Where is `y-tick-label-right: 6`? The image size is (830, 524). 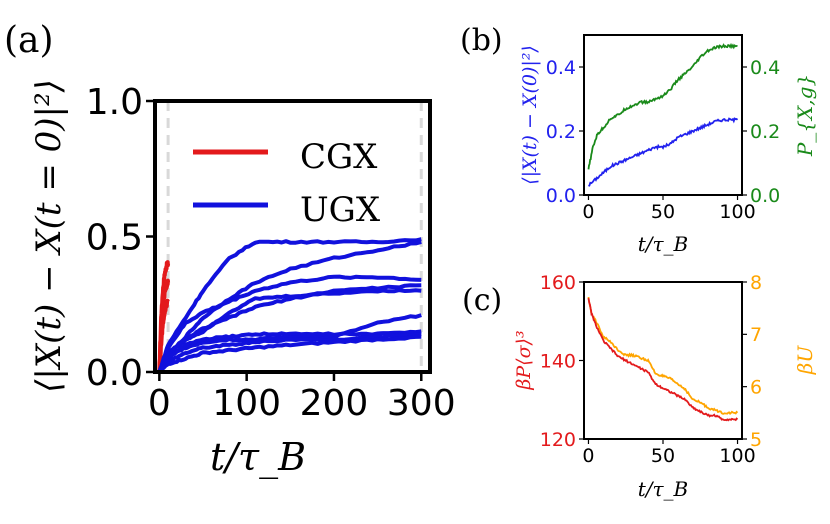
y-tick-label-right: 6 is located at coordinates (756, 388).